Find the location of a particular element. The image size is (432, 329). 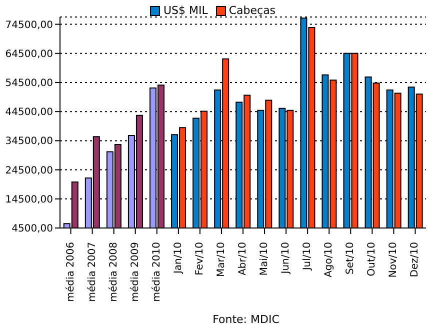

x-tick-label: Nov/10 is located at coordinates (394, 260).